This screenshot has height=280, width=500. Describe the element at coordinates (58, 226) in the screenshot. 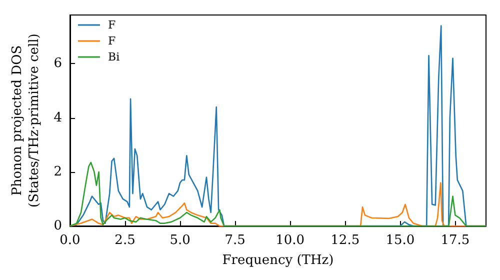

I see `y-tick-label: 0` at that location.